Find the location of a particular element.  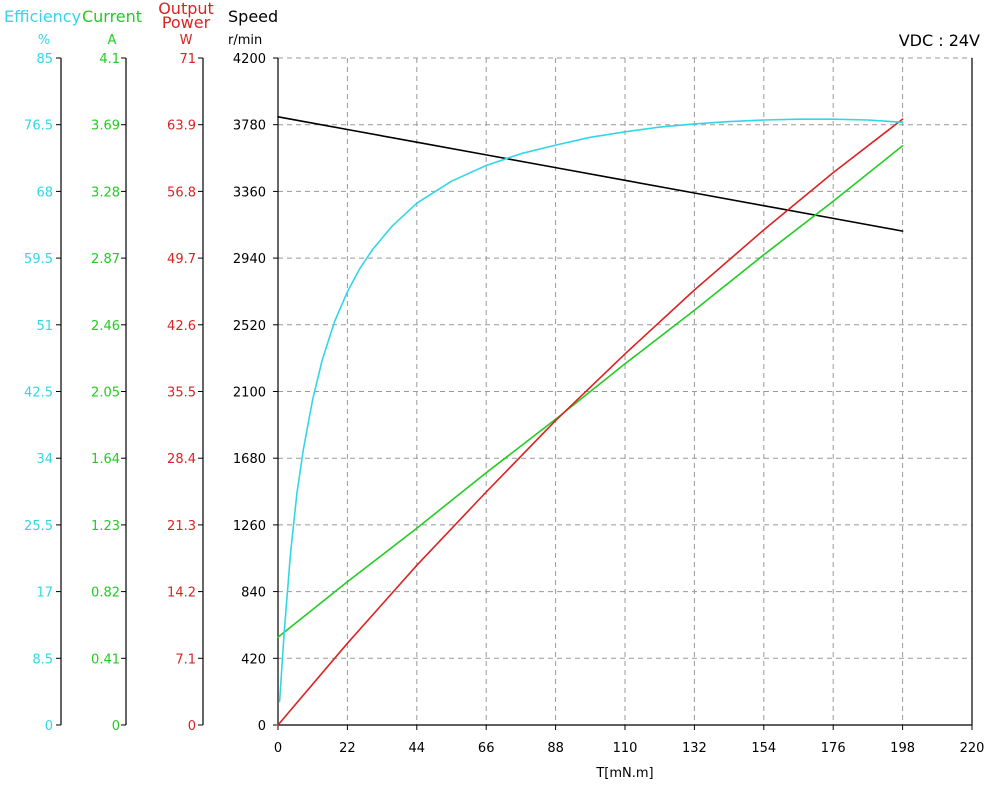

power-tick-label: 56.8 is located at coordinates (181, 192).